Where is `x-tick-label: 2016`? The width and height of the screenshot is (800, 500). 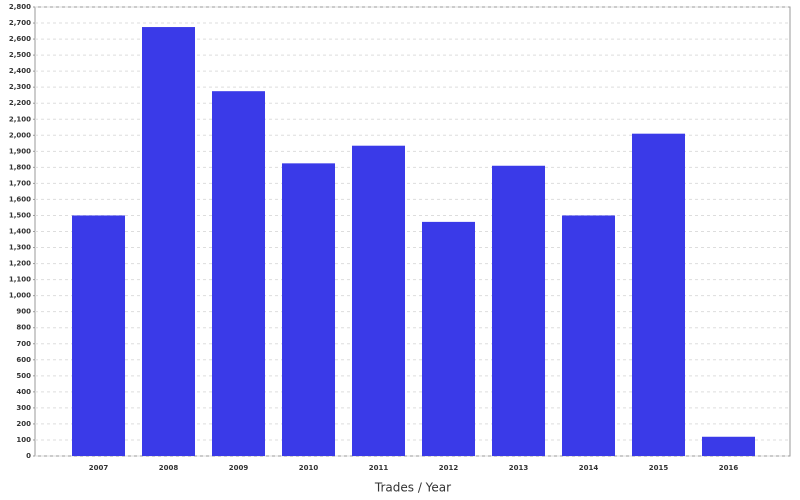 x-tick-label: 2016 is located at coordinates (729, 468).